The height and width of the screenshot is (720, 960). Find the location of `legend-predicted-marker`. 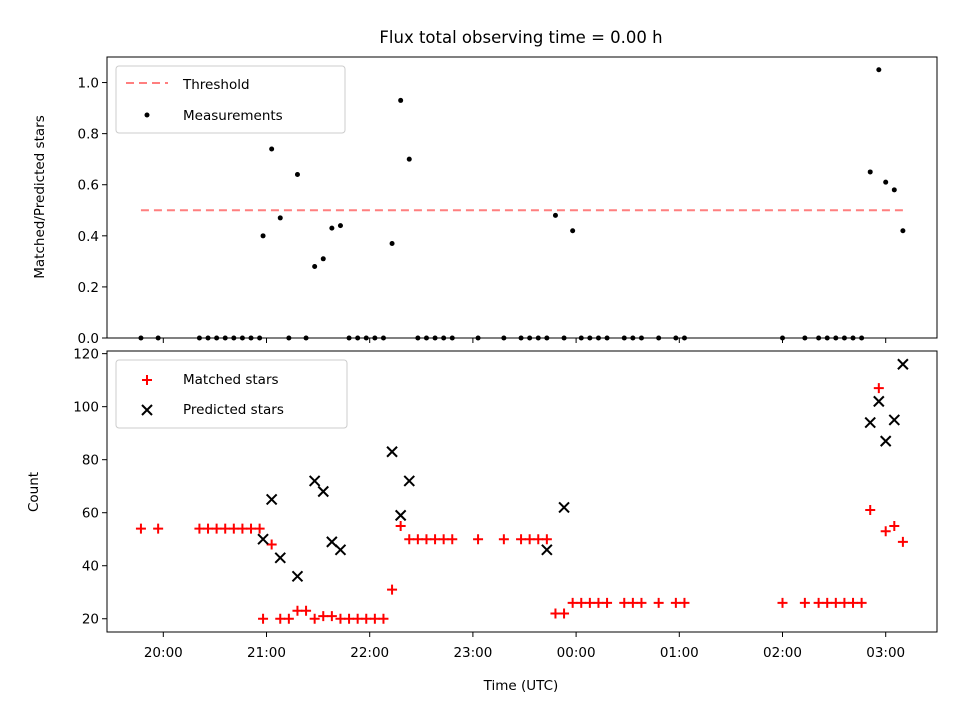

legend-predicted-marker is located at coordinates (147, 410).